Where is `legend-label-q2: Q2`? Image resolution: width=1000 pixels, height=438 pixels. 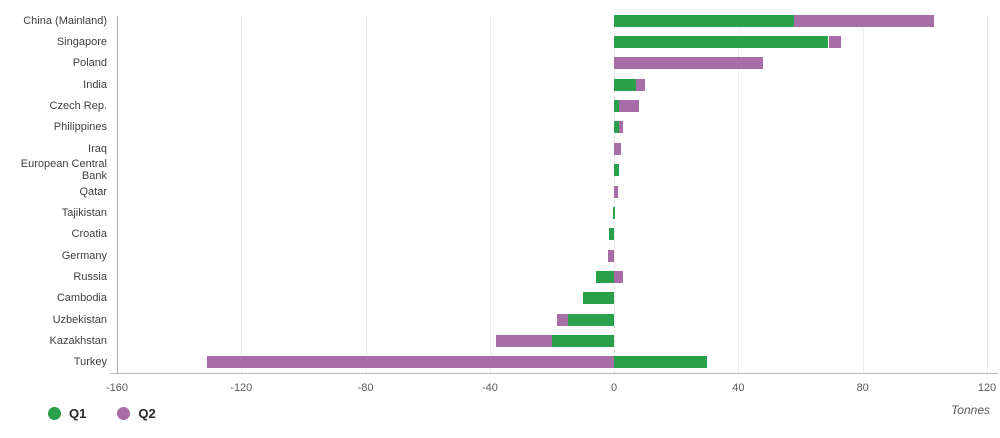
legend-label-q2: Q2 is located at coordinates (147, 413).